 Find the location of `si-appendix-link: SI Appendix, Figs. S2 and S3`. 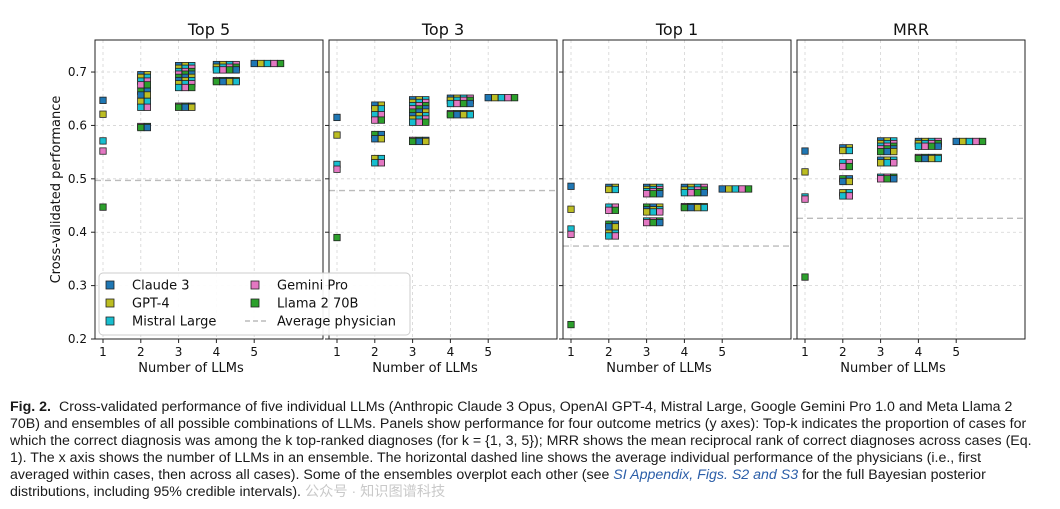

si-appendix-link: SI Appendix, Figs. S2 and S3 is located at coordinates (706, 475).